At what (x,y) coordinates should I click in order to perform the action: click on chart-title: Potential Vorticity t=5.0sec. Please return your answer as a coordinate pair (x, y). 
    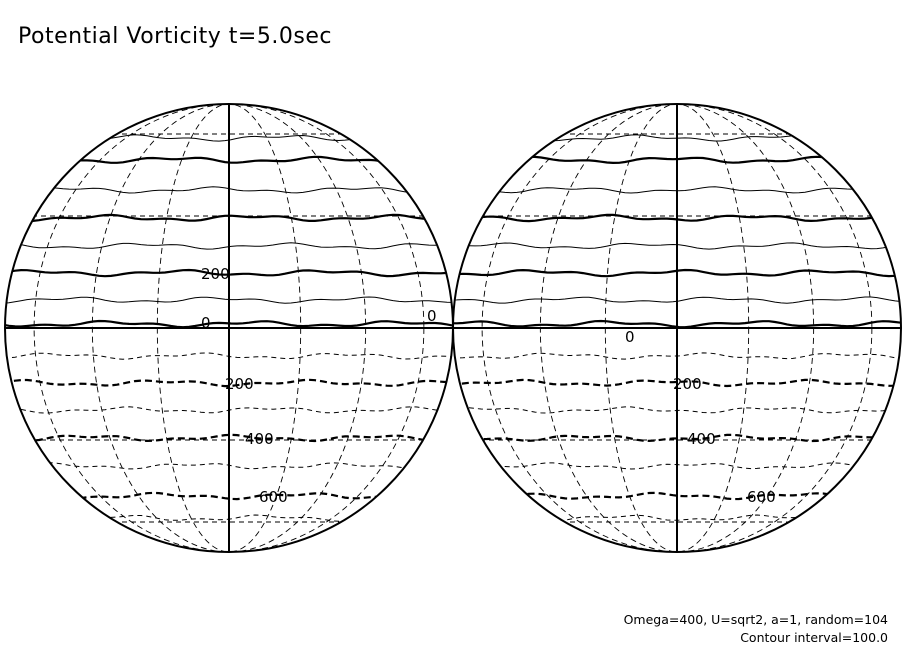
    Looking at the image, I should click on (175, 36).